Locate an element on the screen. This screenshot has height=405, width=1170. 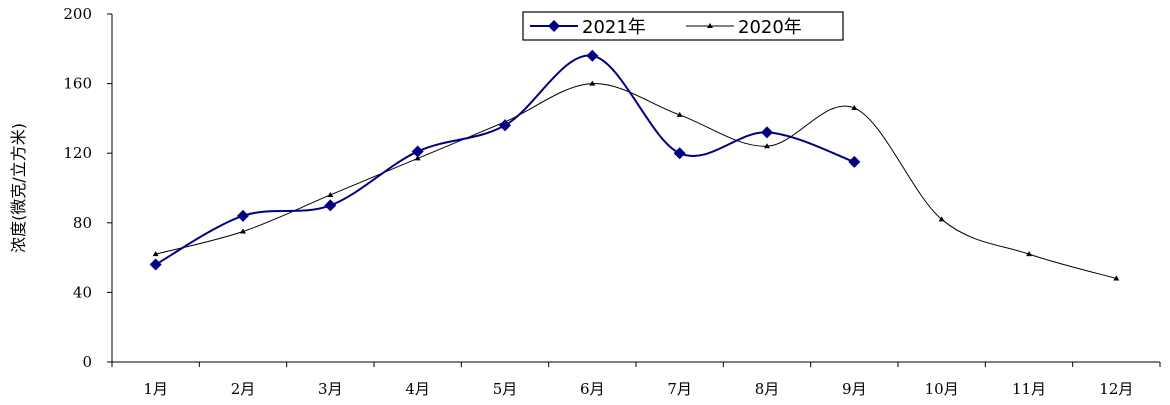
x-tick-label: 10月 is located at coordinates (942, 389).